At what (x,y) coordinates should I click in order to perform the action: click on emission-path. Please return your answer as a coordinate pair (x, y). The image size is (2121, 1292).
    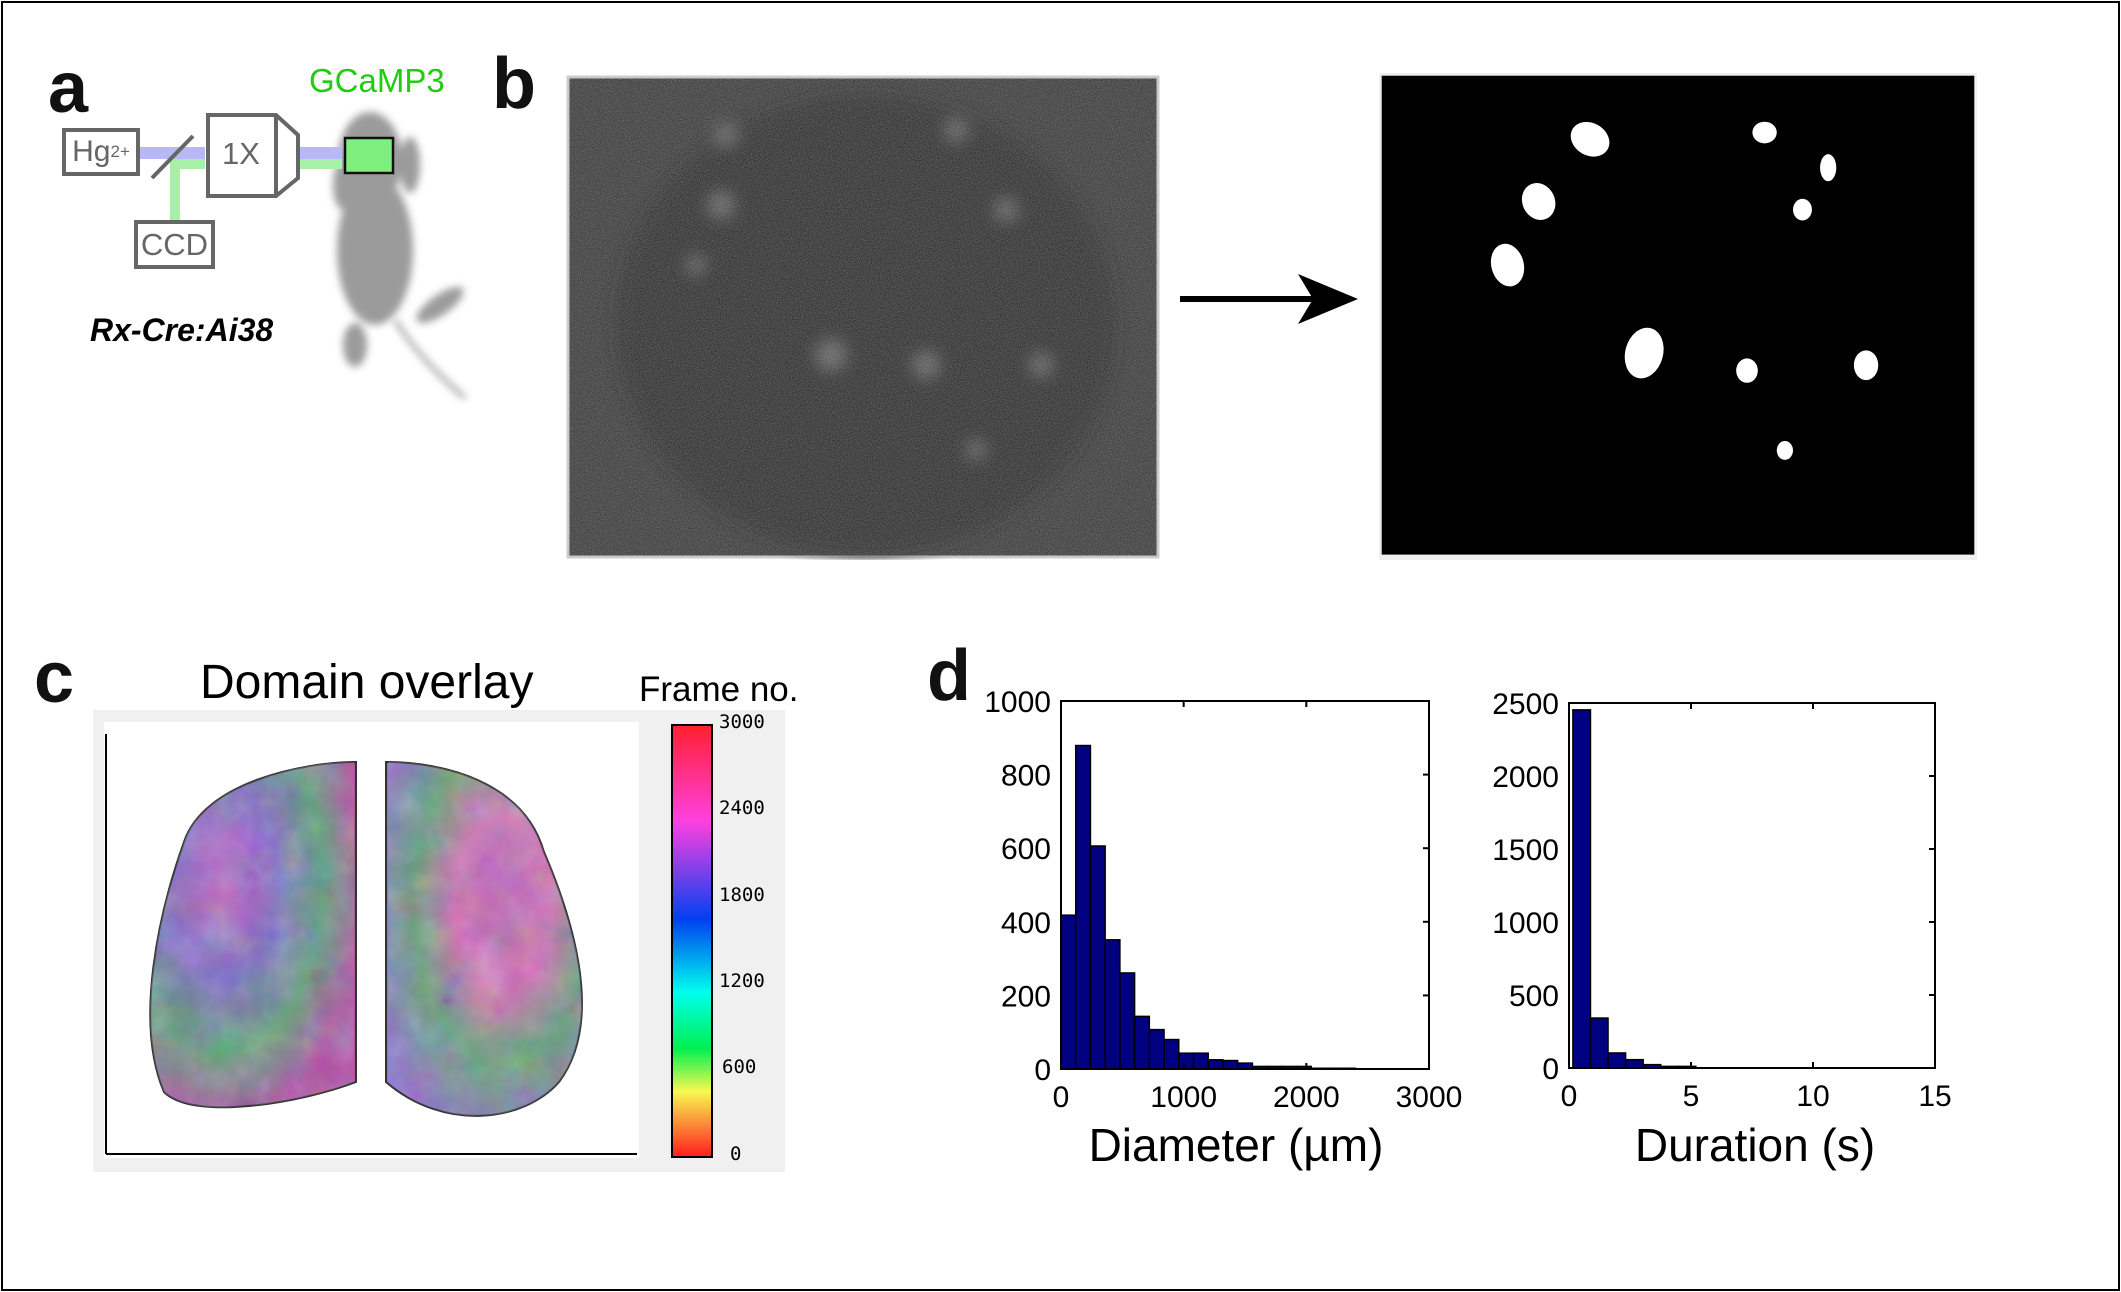
    Looking at the image, I should click on (187, 164).